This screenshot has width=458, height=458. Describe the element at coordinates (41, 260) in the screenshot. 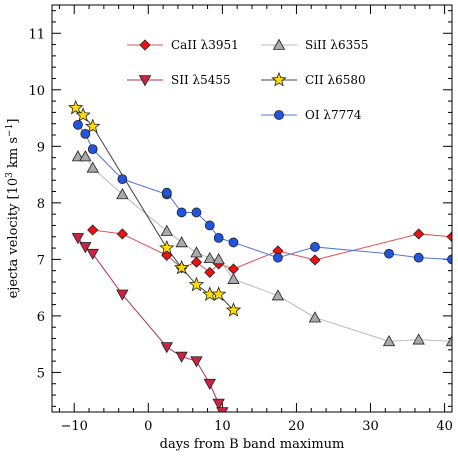

I see `y-tick-label: 7` at that location.